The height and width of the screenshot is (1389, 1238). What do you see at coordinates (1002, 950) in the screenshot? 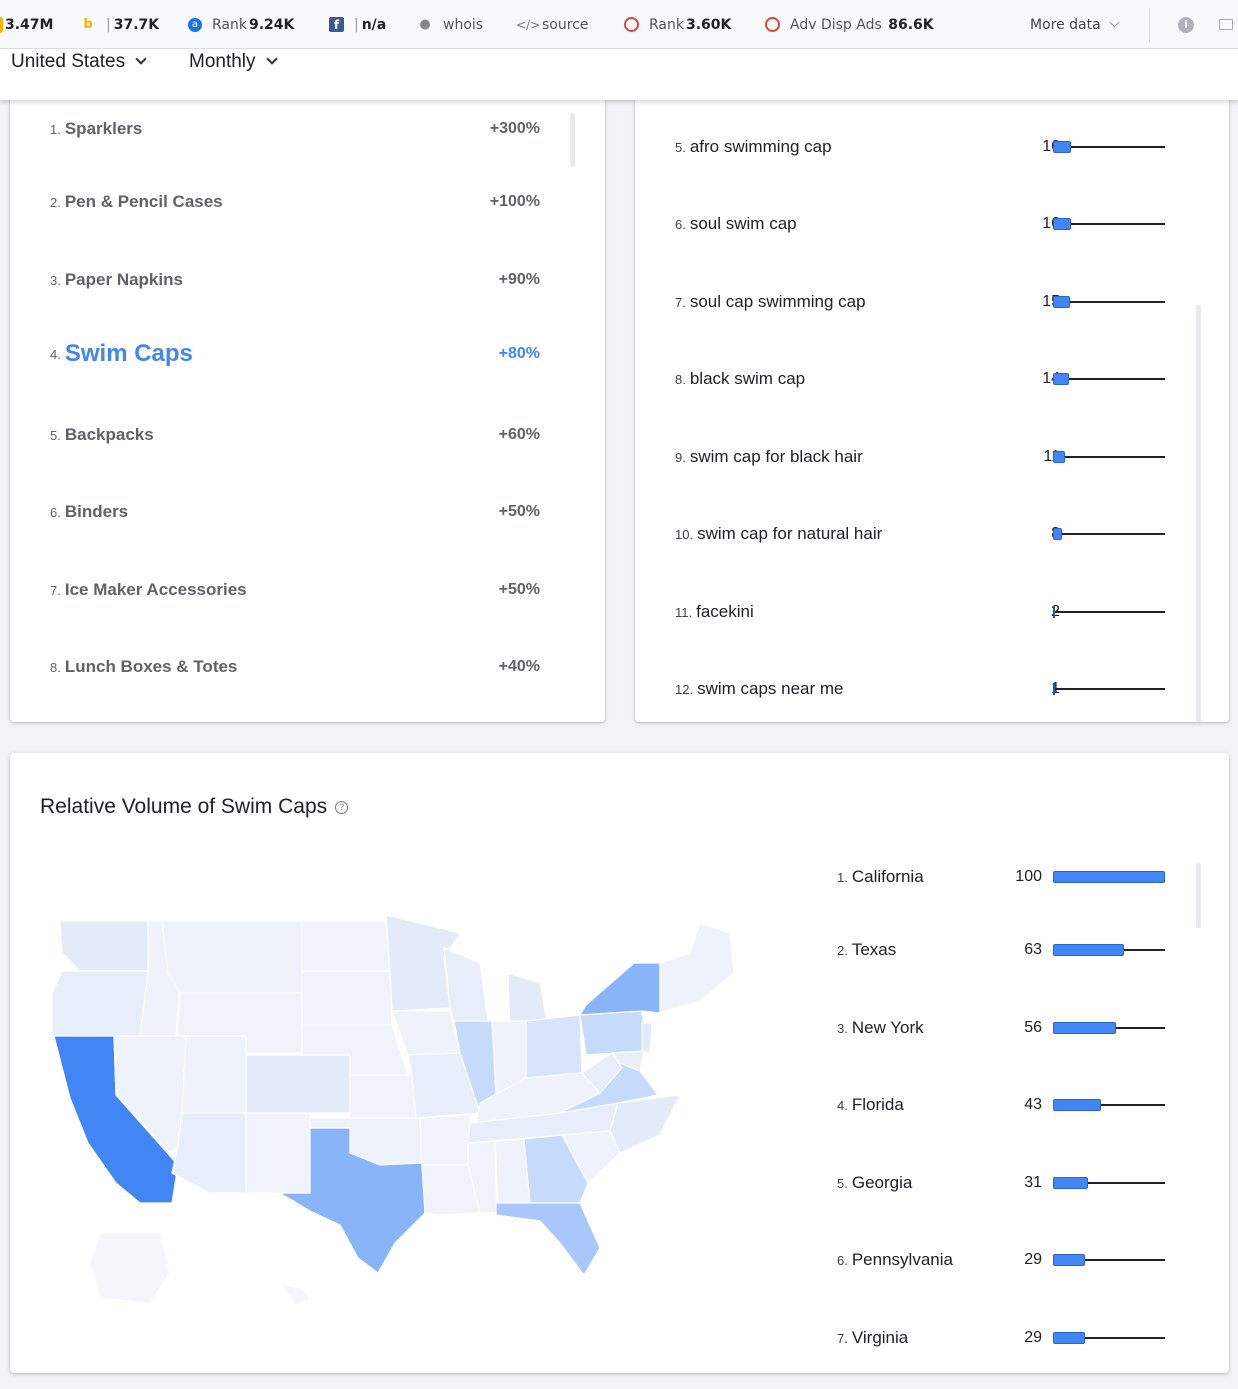
I see `list-item: 2. Texas 63` at bounding box center [1002, 950].